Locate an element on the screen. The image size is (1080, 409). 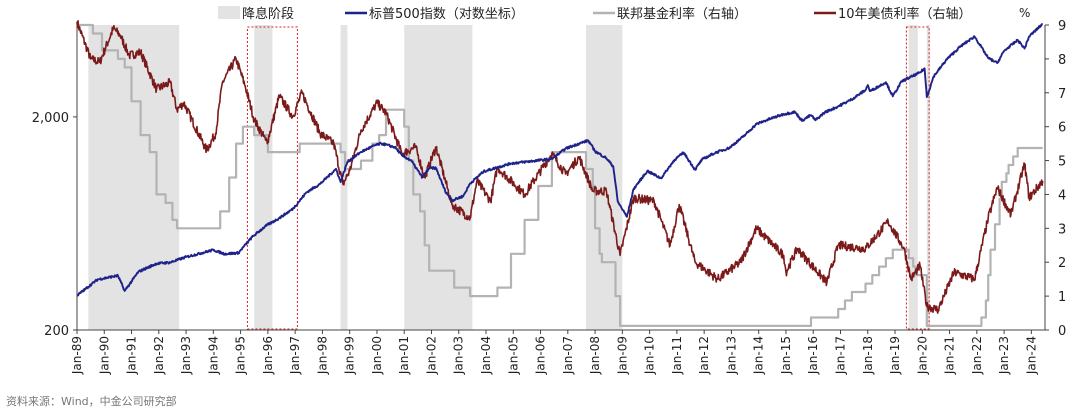
x-tick-label: Jan-03 is located at coordinates (459, 355).